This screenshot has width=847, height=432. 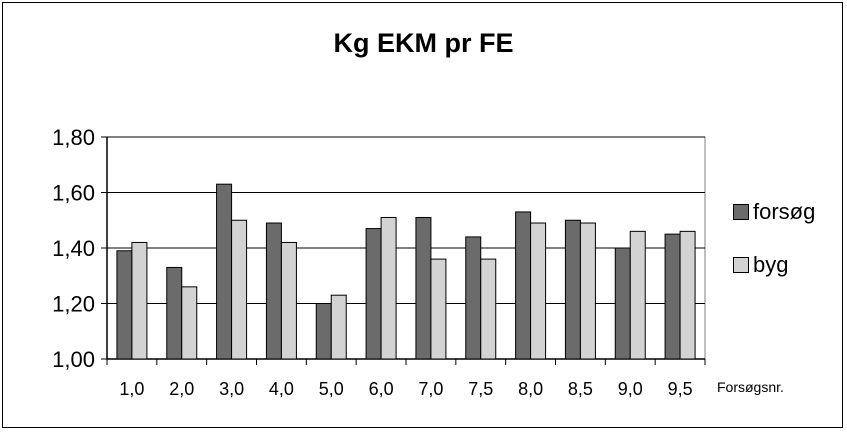 What do you see at coordinates (630, 389) in the screenshot?
I see `x-tick-label: 9,0` at bounding box center [630, 389].